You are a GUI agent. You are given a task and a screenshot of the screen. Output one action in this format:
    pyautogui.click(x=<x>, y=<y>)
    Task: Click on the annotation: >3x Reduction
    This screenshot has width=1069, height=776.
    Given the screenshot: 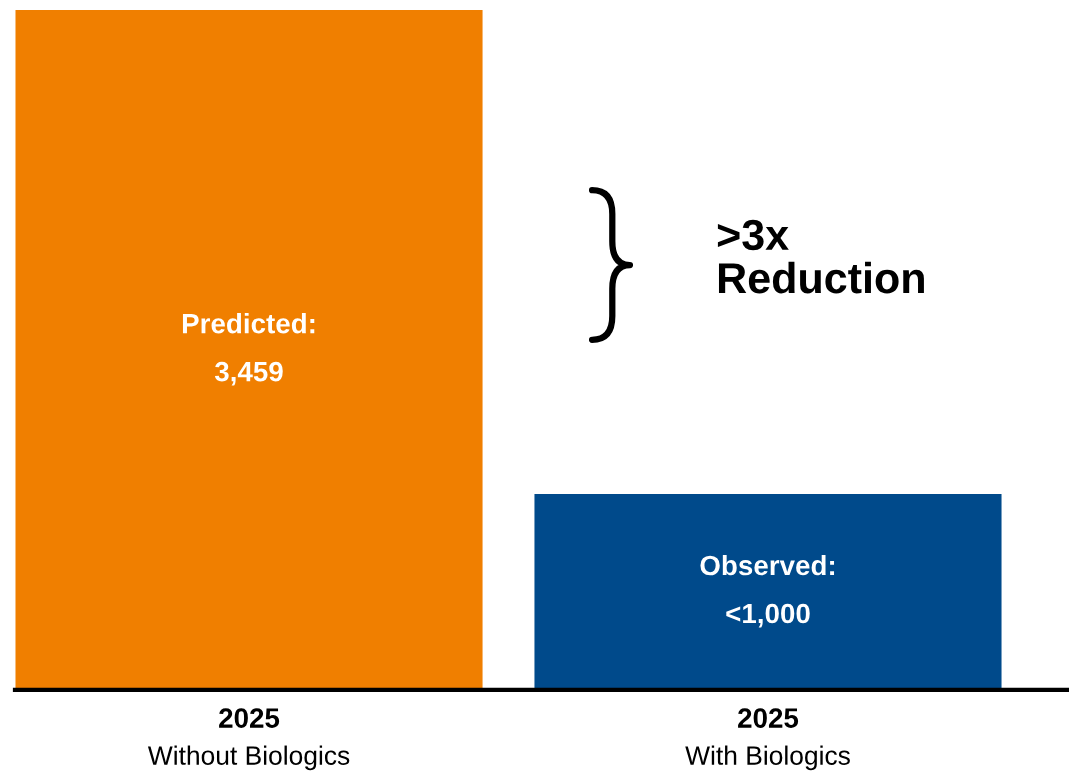 What is the action you would take?
    pyautogui.click(x=820, y=256)
    